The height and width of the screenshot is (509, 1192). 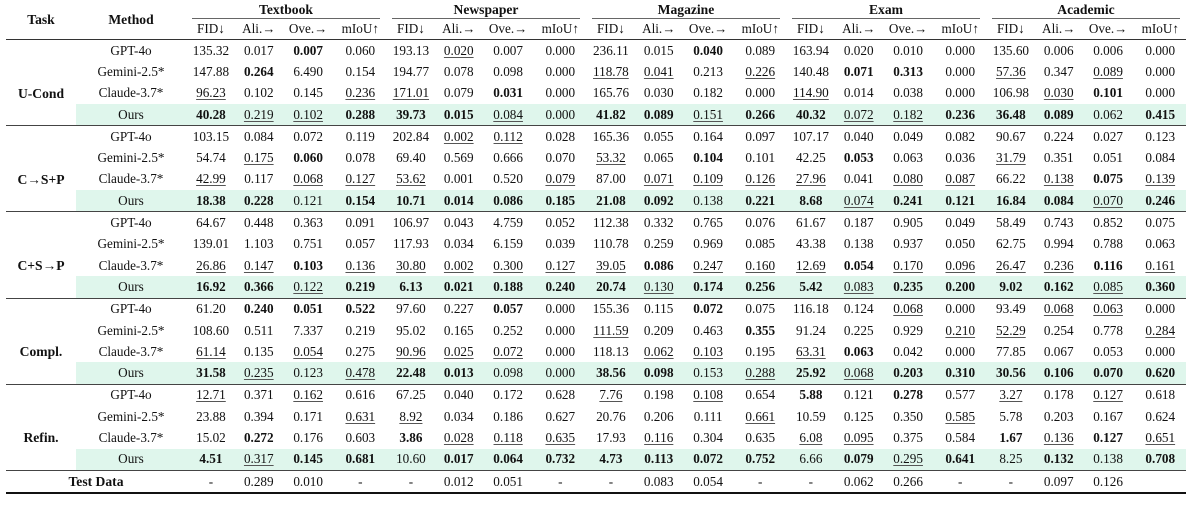 I want to click on value-cell: 93.49, so click(x=1010, y=308).